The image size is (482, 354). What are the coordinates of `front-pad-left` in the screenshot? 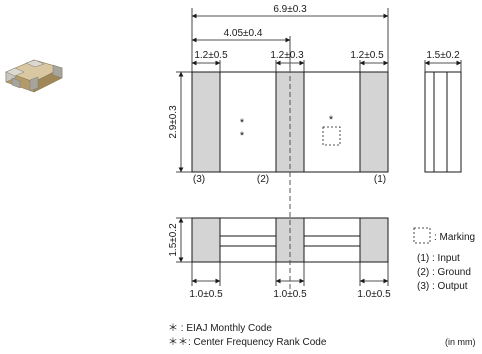 It's located at (206, 240).